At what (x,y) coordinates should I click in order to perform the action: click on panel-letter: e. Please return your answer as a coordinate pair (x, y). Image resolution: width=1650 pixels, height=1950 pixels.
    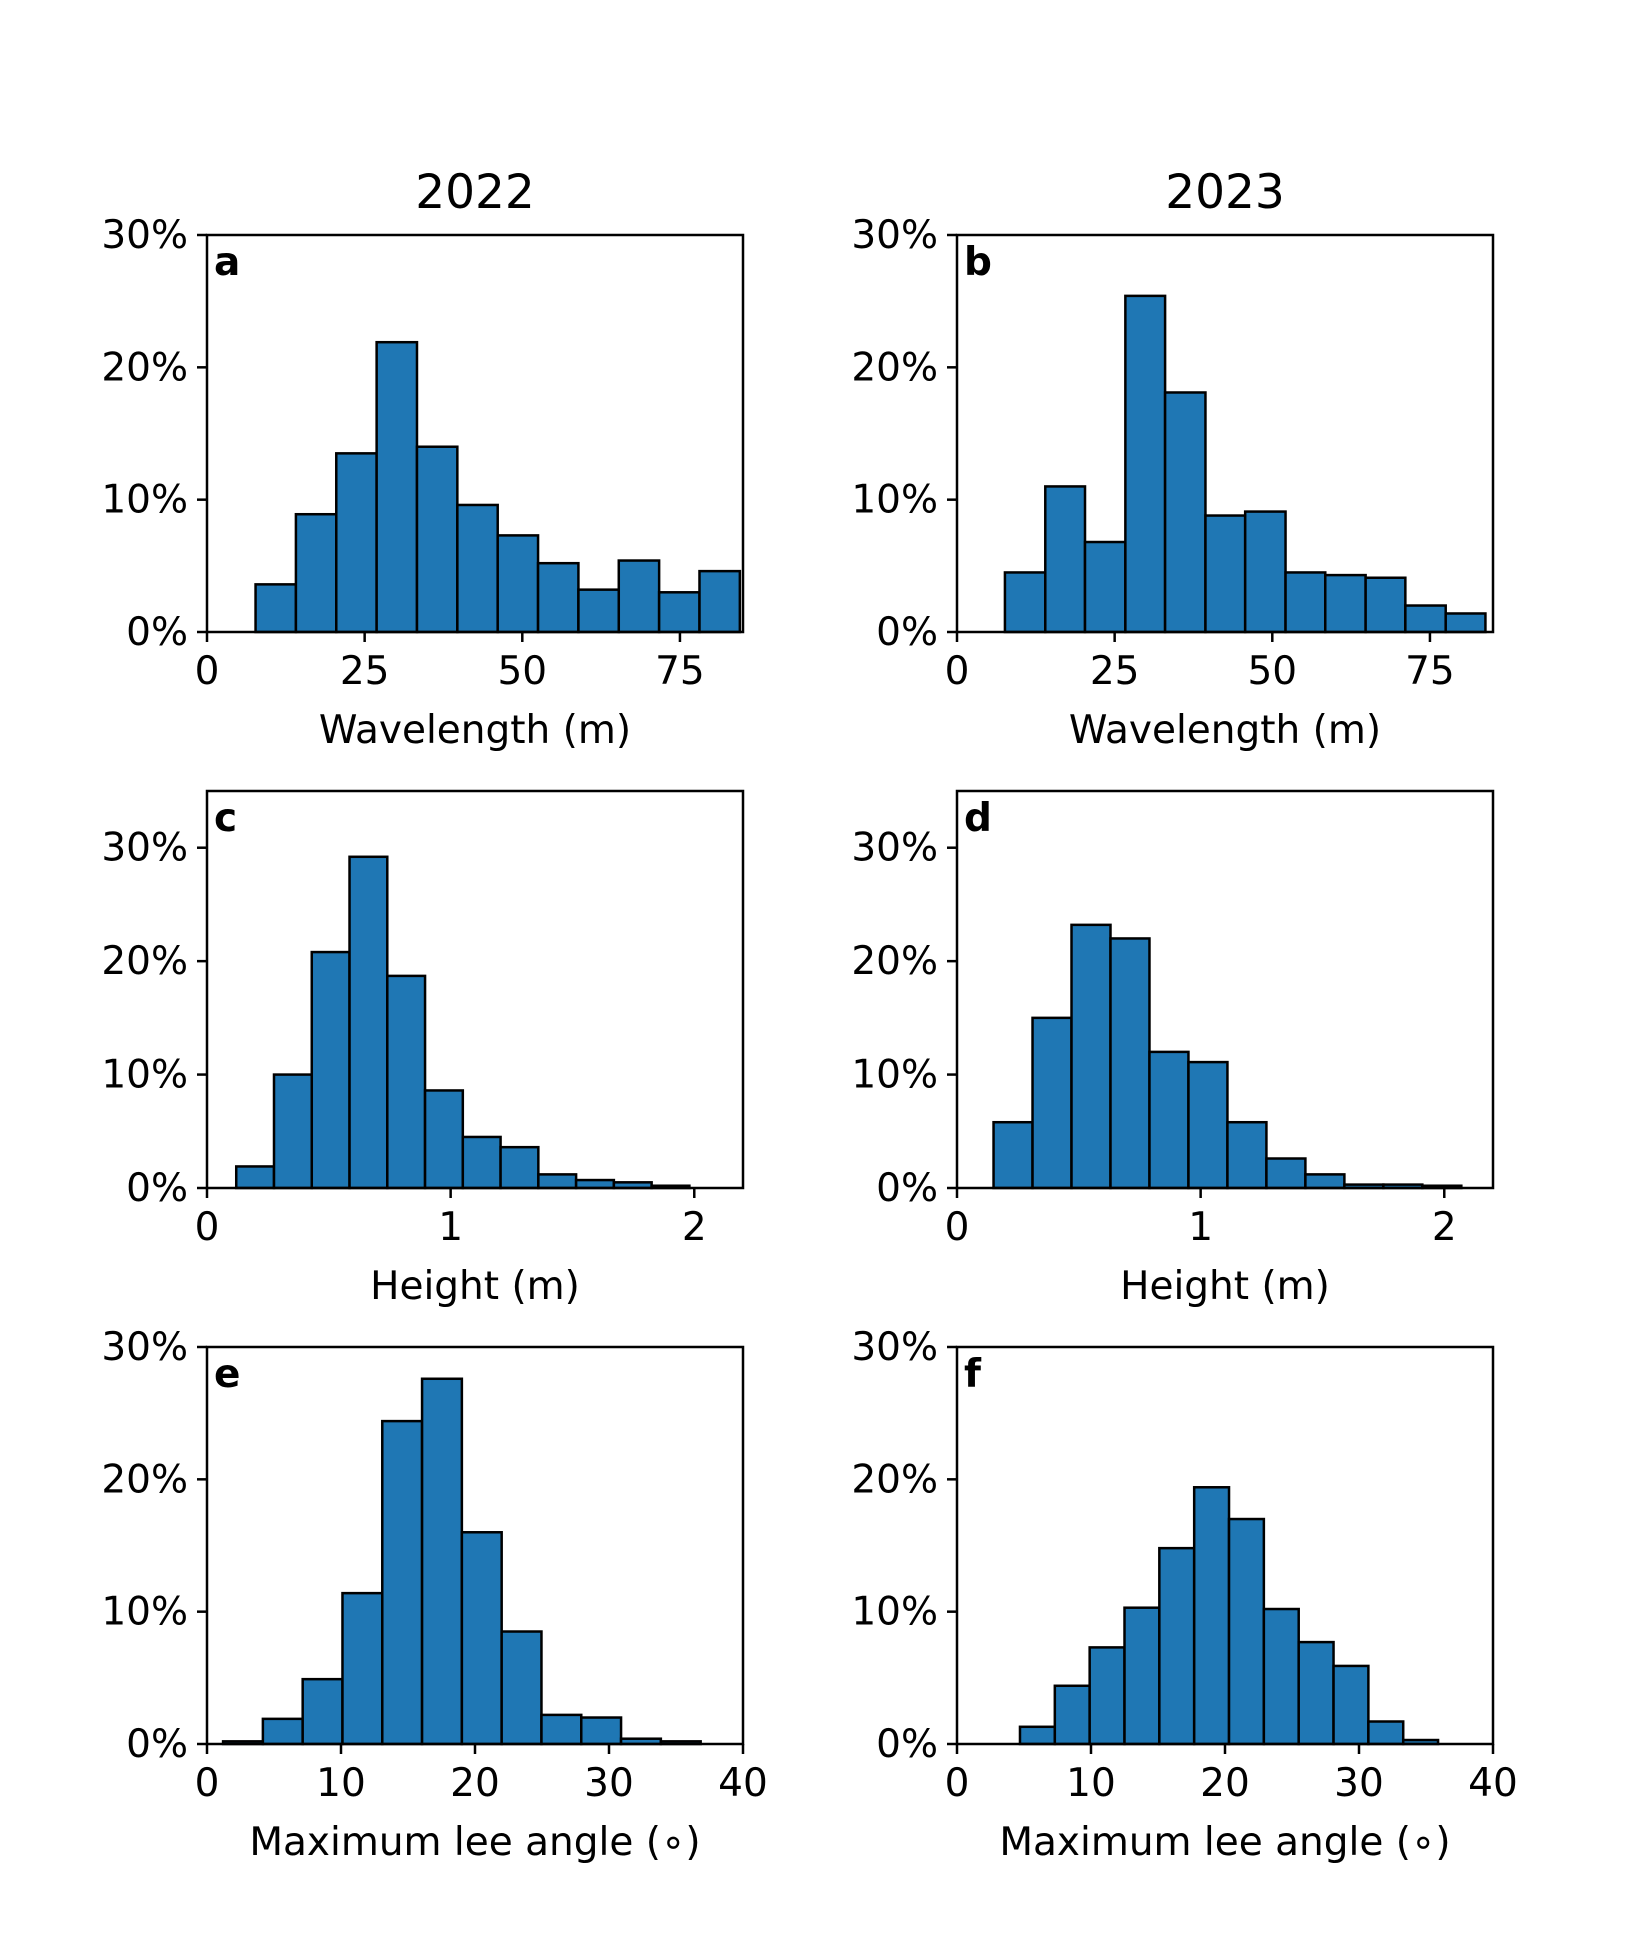
    Looking at the image, I should click on (227, 1374).